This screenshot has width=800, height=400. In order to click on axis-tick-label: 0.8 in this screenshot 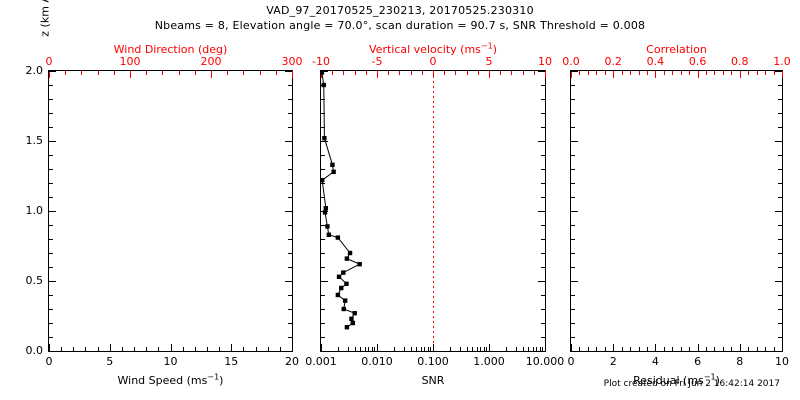, I will do `click(740, 61)`.